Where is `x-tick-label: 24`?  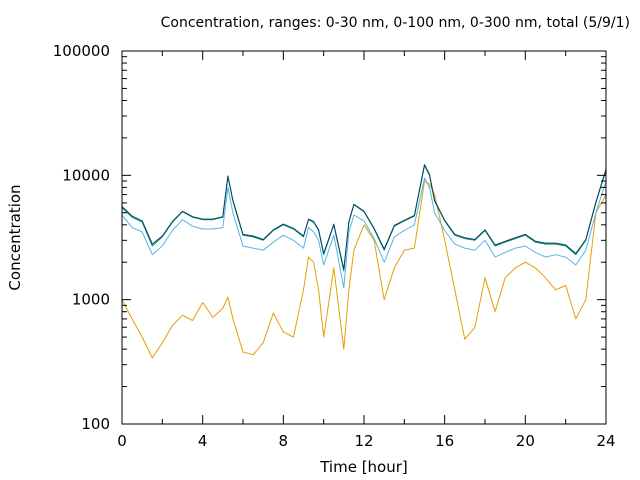
x-tick-label: 24 is located at coordinates (605, 441).